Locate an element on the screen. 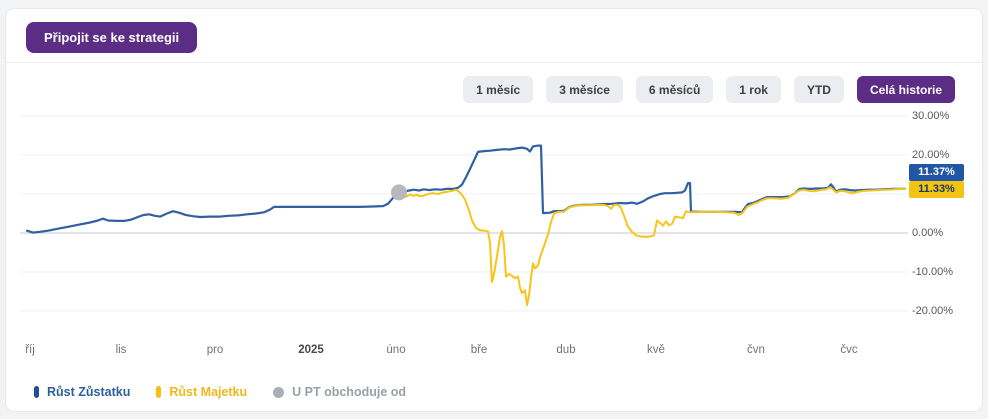 The height and width of the screenshot is (419, 988). join-strategy-button: Připojit se ke strategii is located at coordinates (112, 37).